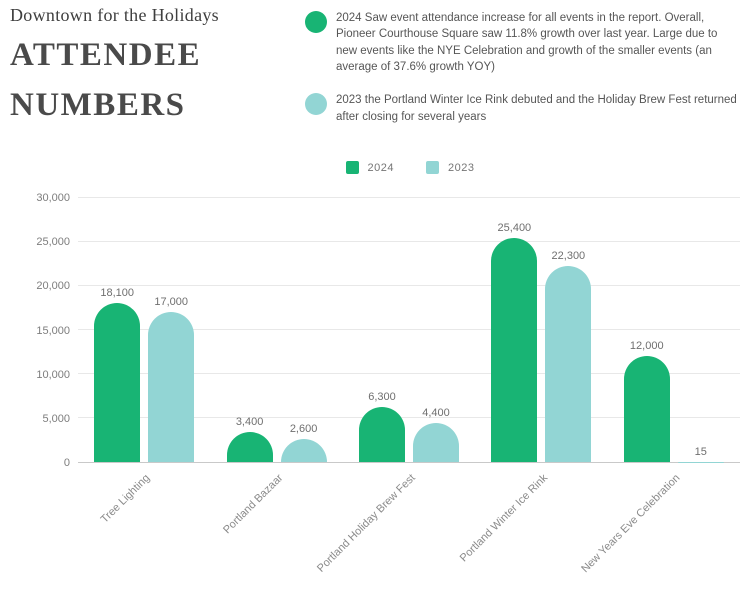 The width and height of the screenshot is (746, 589). I want to click on page-title-line1: ATTENDEE, so click(106, 55).